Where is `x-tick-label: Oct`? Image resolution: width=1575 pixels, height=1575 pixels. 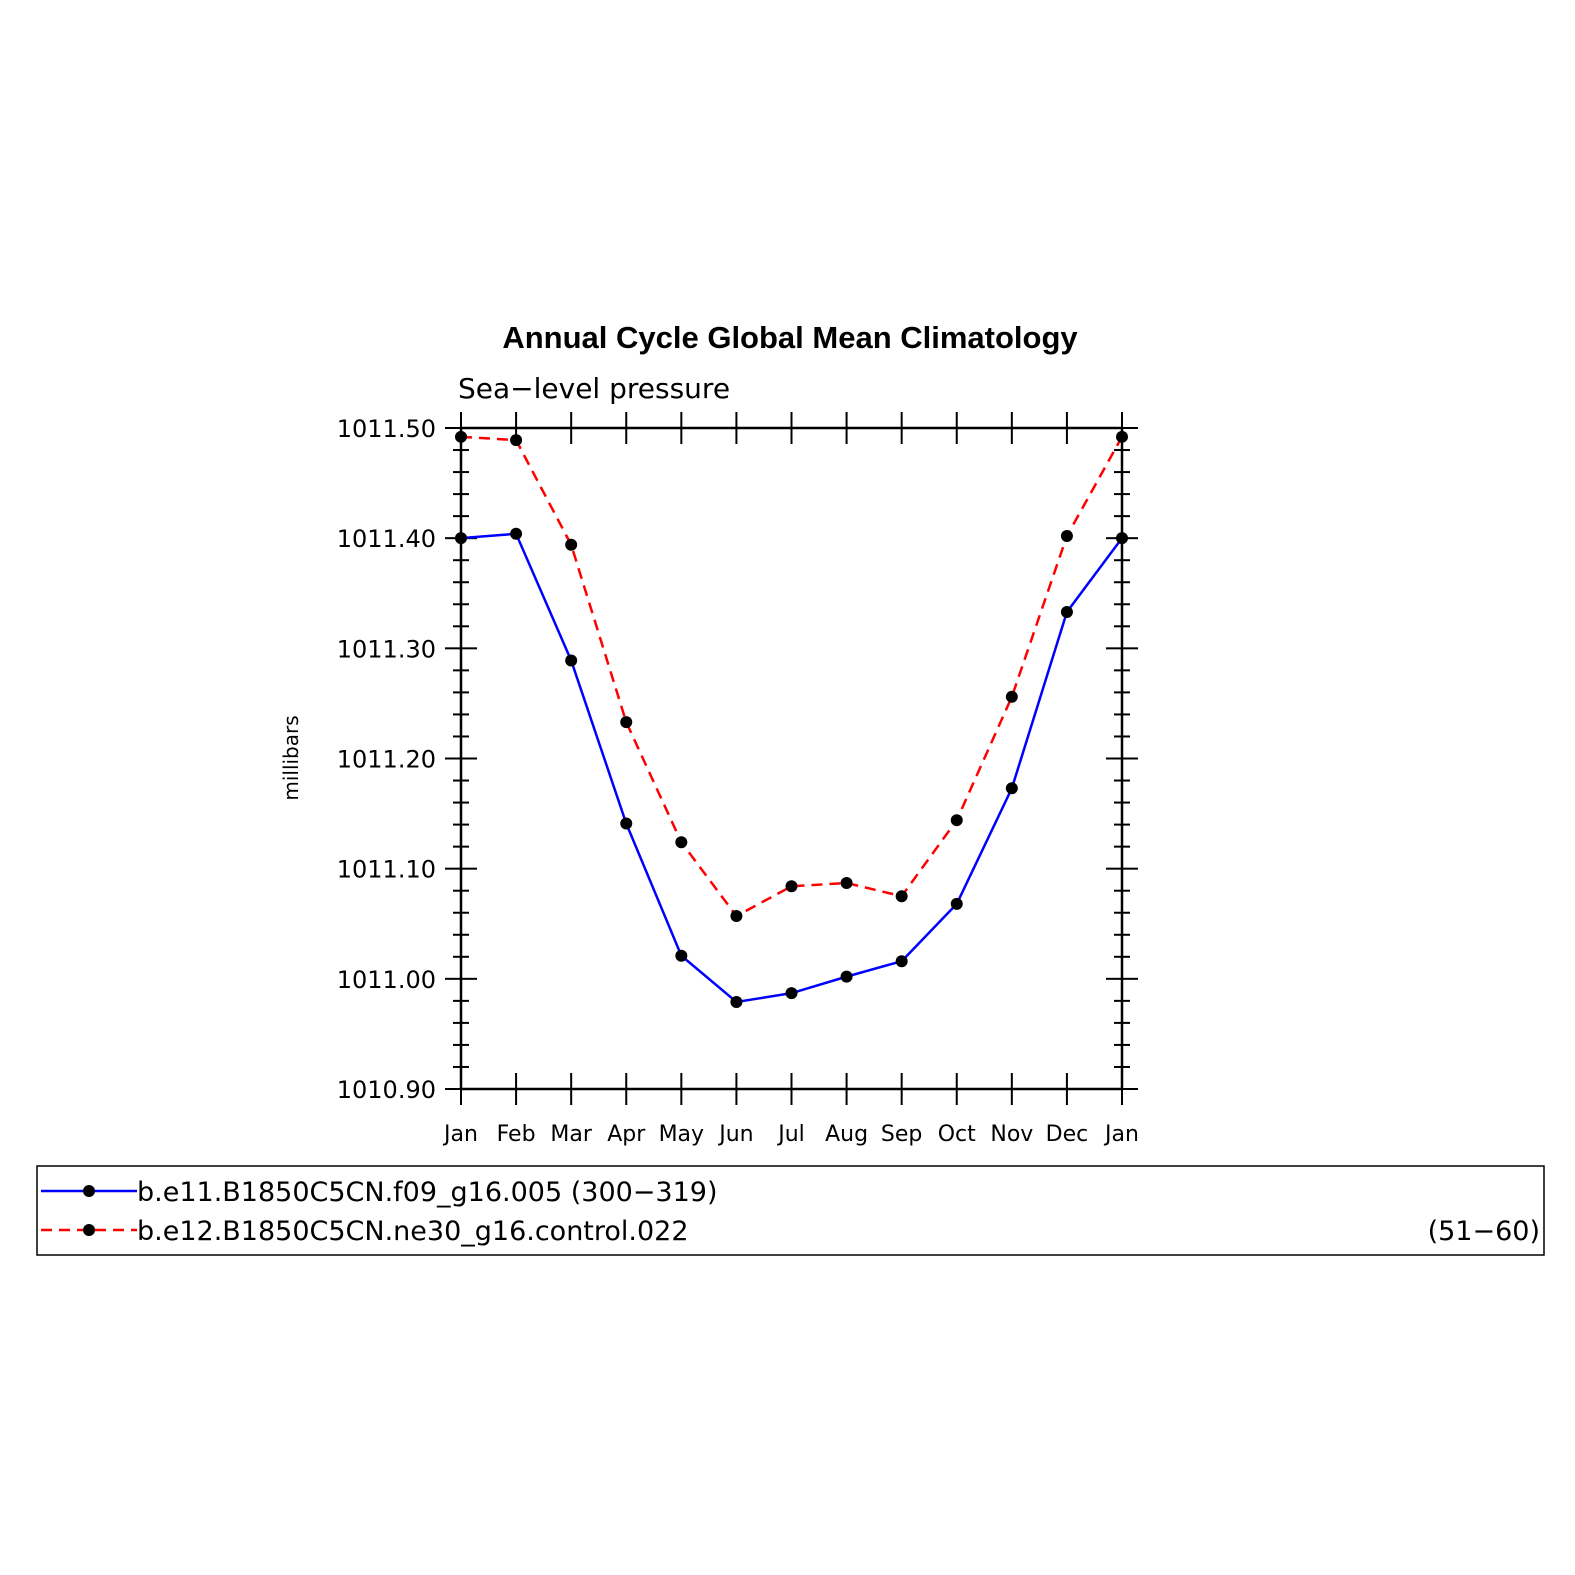 x-tick-label: Oct is located at coordinates (957, 1134).